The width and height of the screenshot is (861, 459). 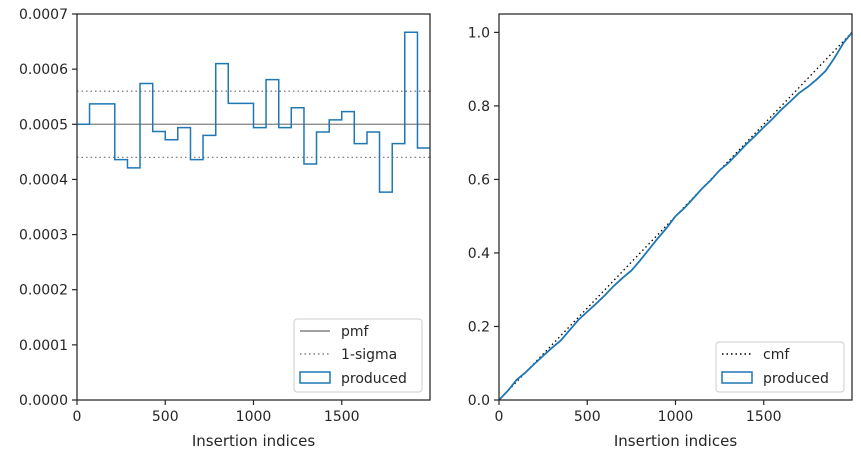 What do you see at coordinates (780, 367) in the screenshot?
I see `right-legend: cmf produced` at bounding box center [780, 367].